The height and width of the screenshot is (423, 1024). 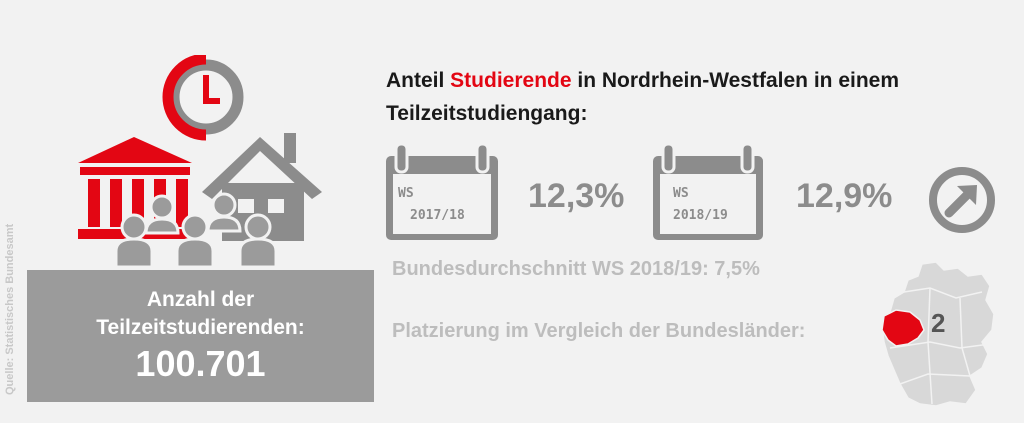 What do you see at coordinates (200, 162) in the screenshot?
I see `illustration` at bounding box center [200, 162].